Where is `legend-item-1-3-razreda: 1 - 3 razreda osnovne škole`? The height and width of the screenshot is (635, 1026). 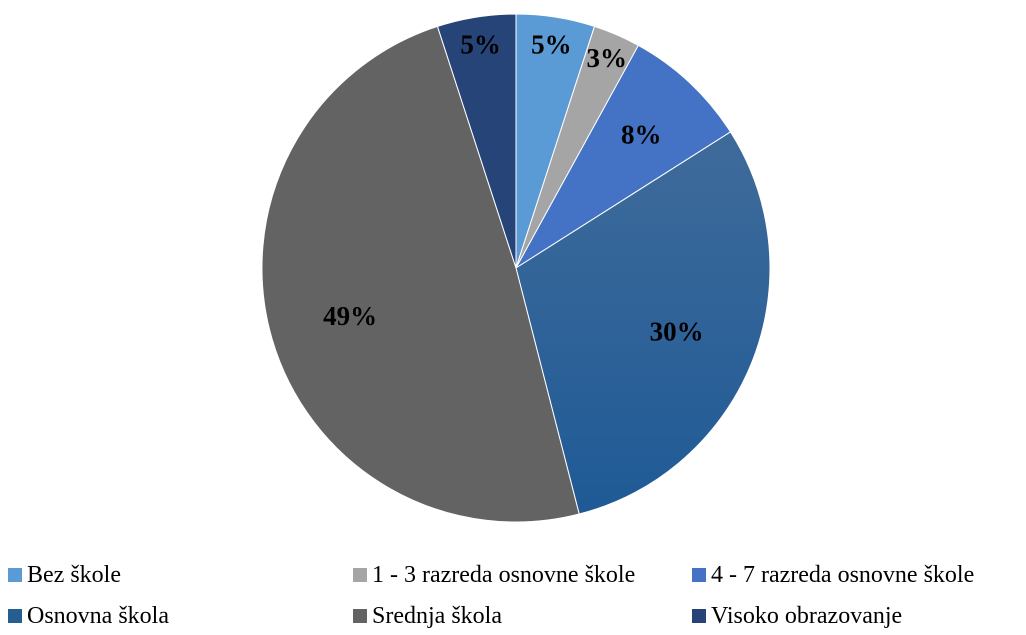 legend-item-1-3-razreda: 1 - 3 razreda osnovne škole is located at coordinates (494, 575).